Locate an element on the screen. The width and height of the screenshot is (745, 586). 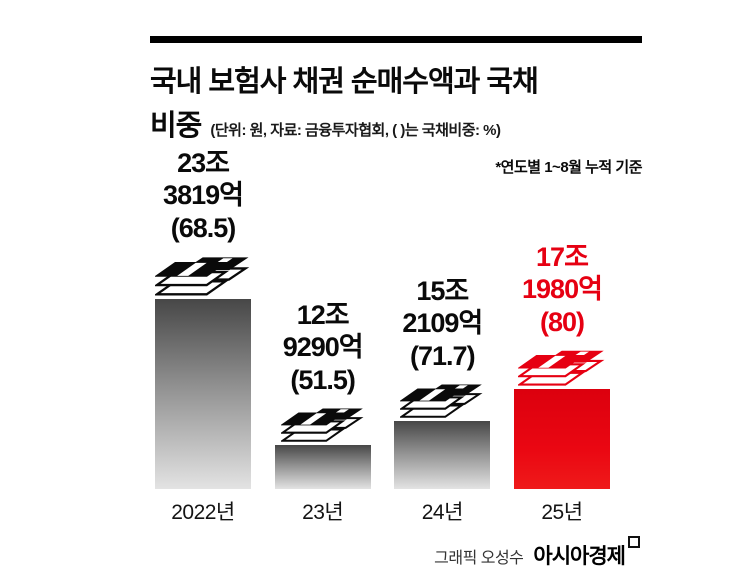
bar-value-line2: 3819억 is located at coordinates (203, 195).